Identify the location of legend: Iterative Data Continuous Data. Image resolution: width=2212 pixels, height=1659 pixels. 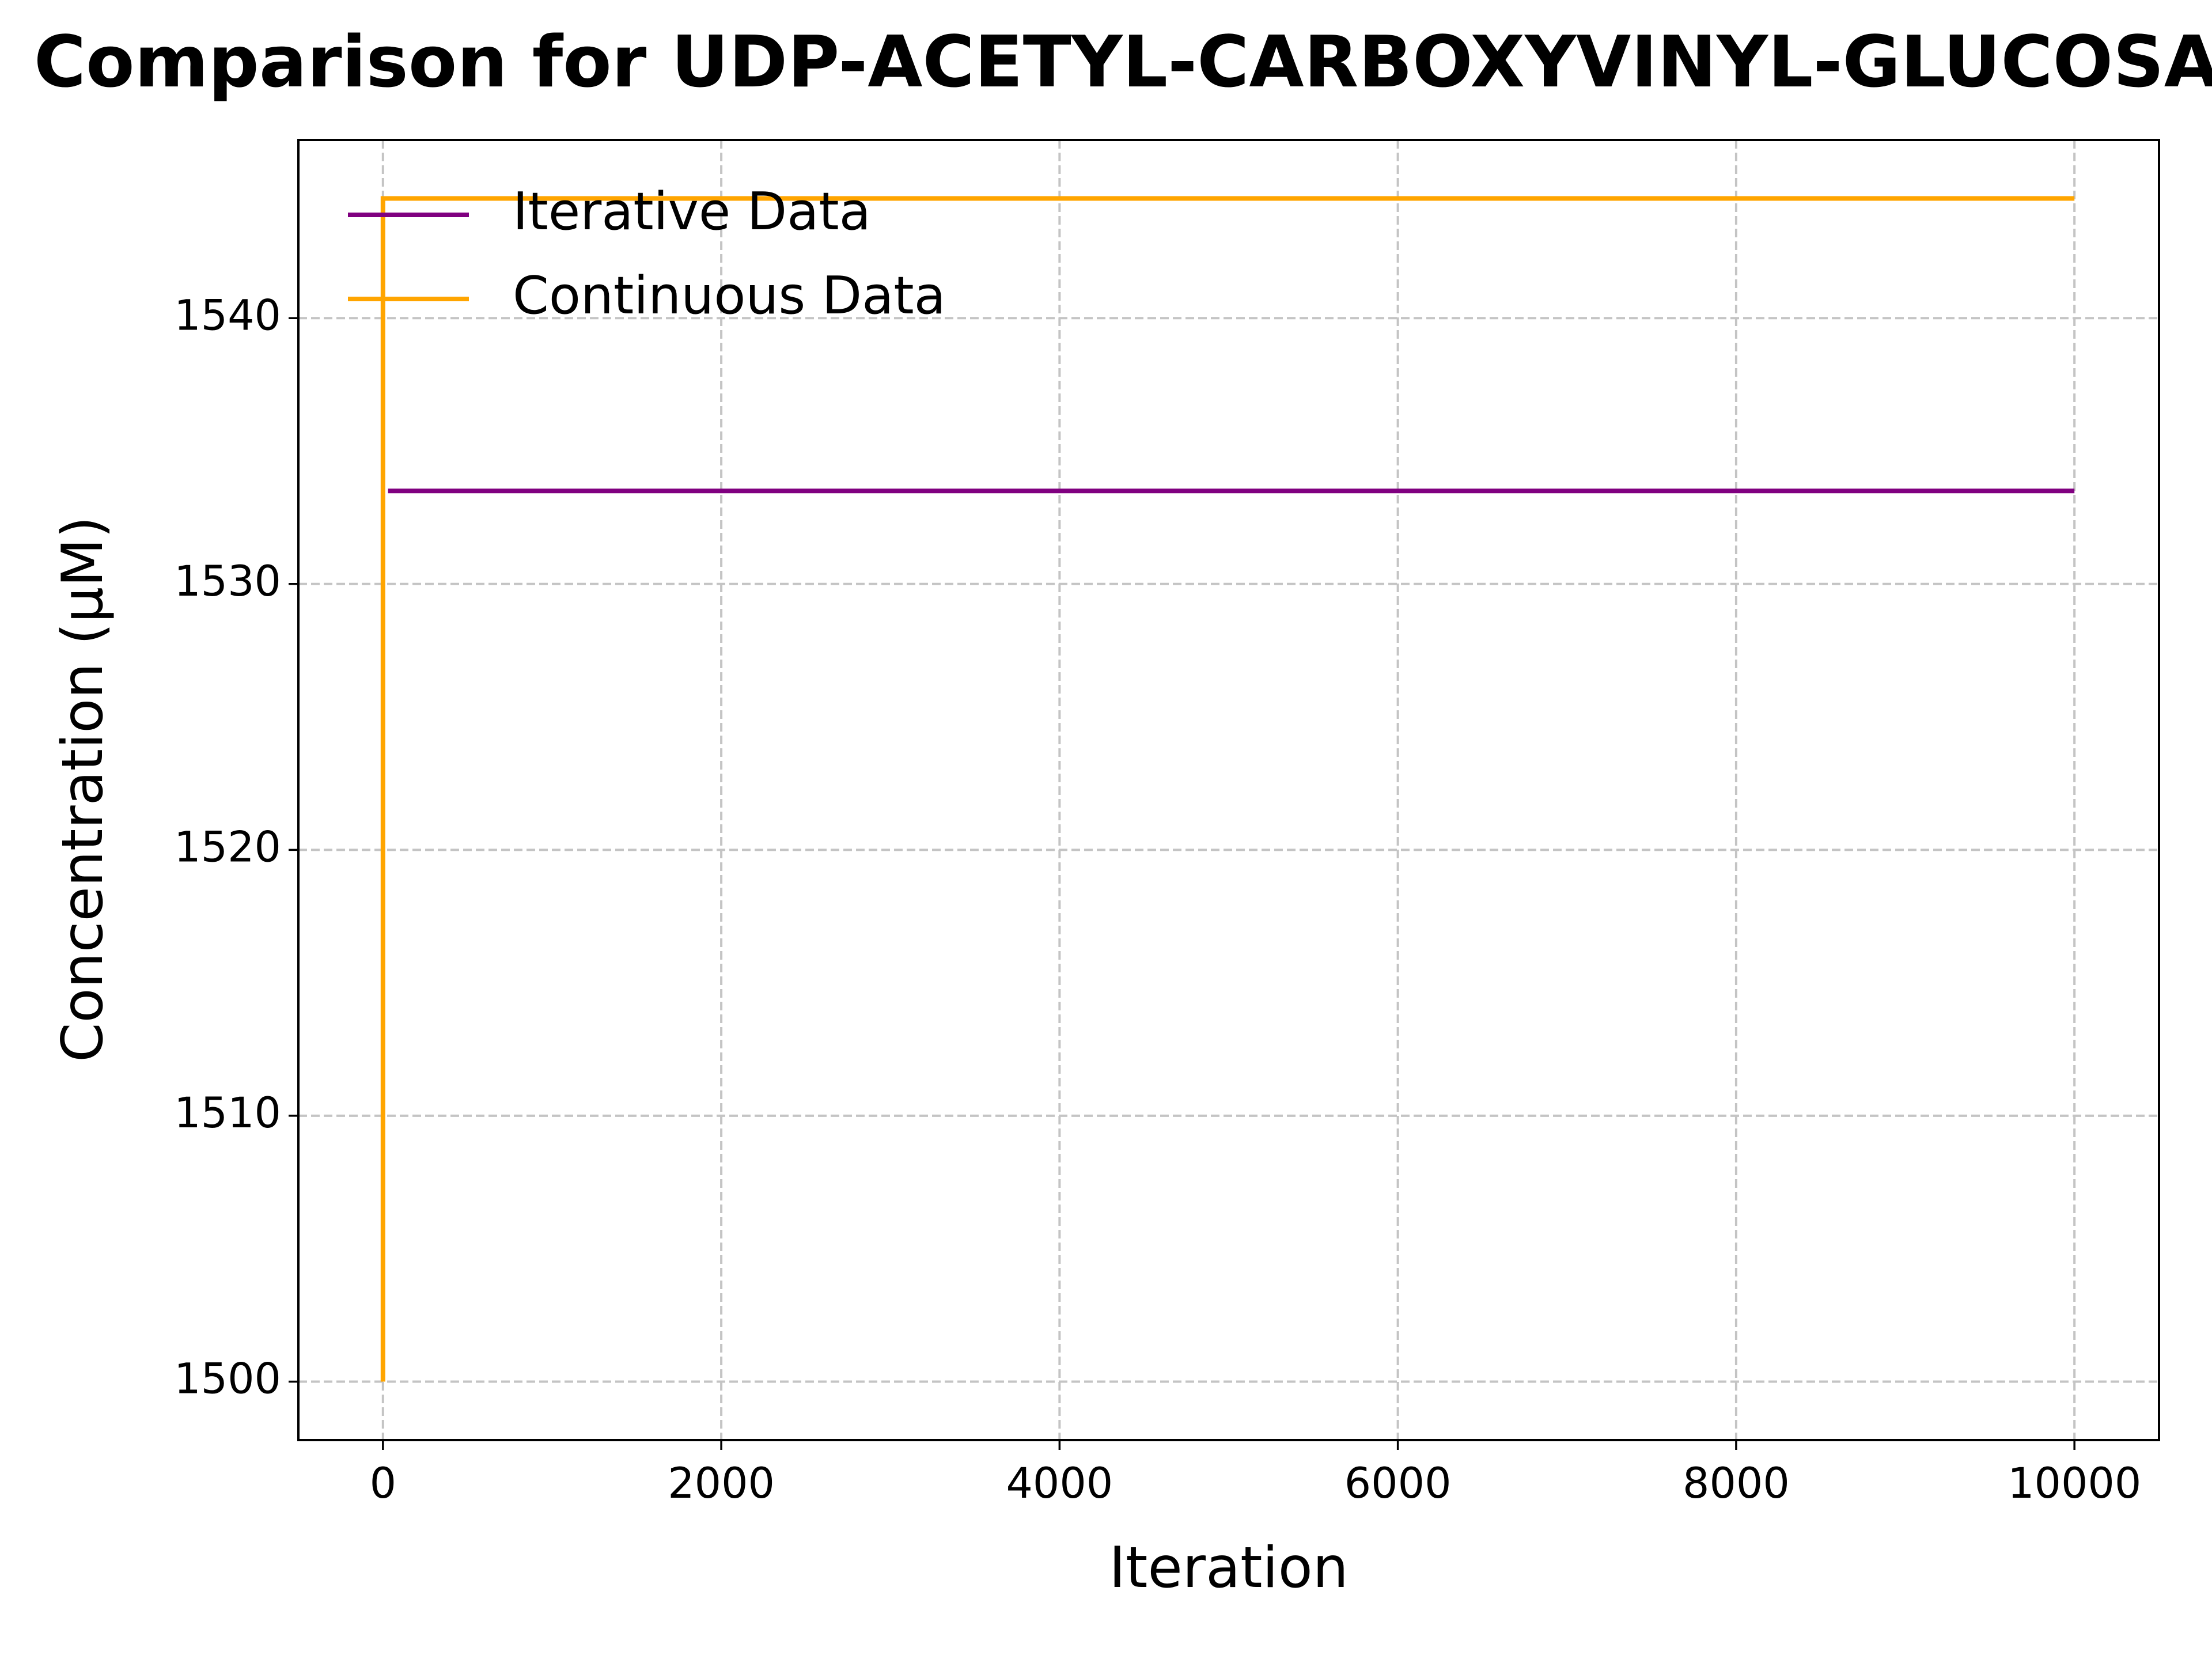
(647, 253).